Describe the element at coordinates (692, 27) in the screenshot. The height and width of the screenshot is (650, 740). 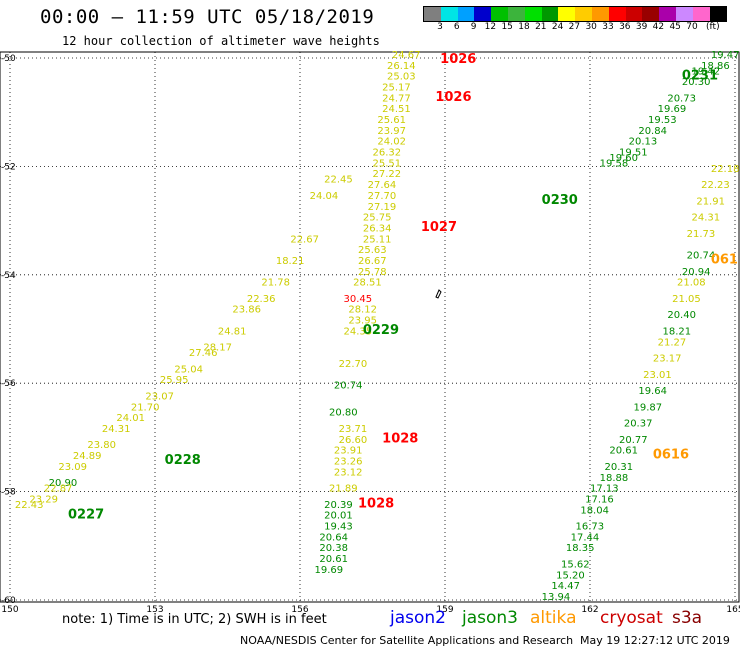
I see `color-scale-label: 70` at that location.